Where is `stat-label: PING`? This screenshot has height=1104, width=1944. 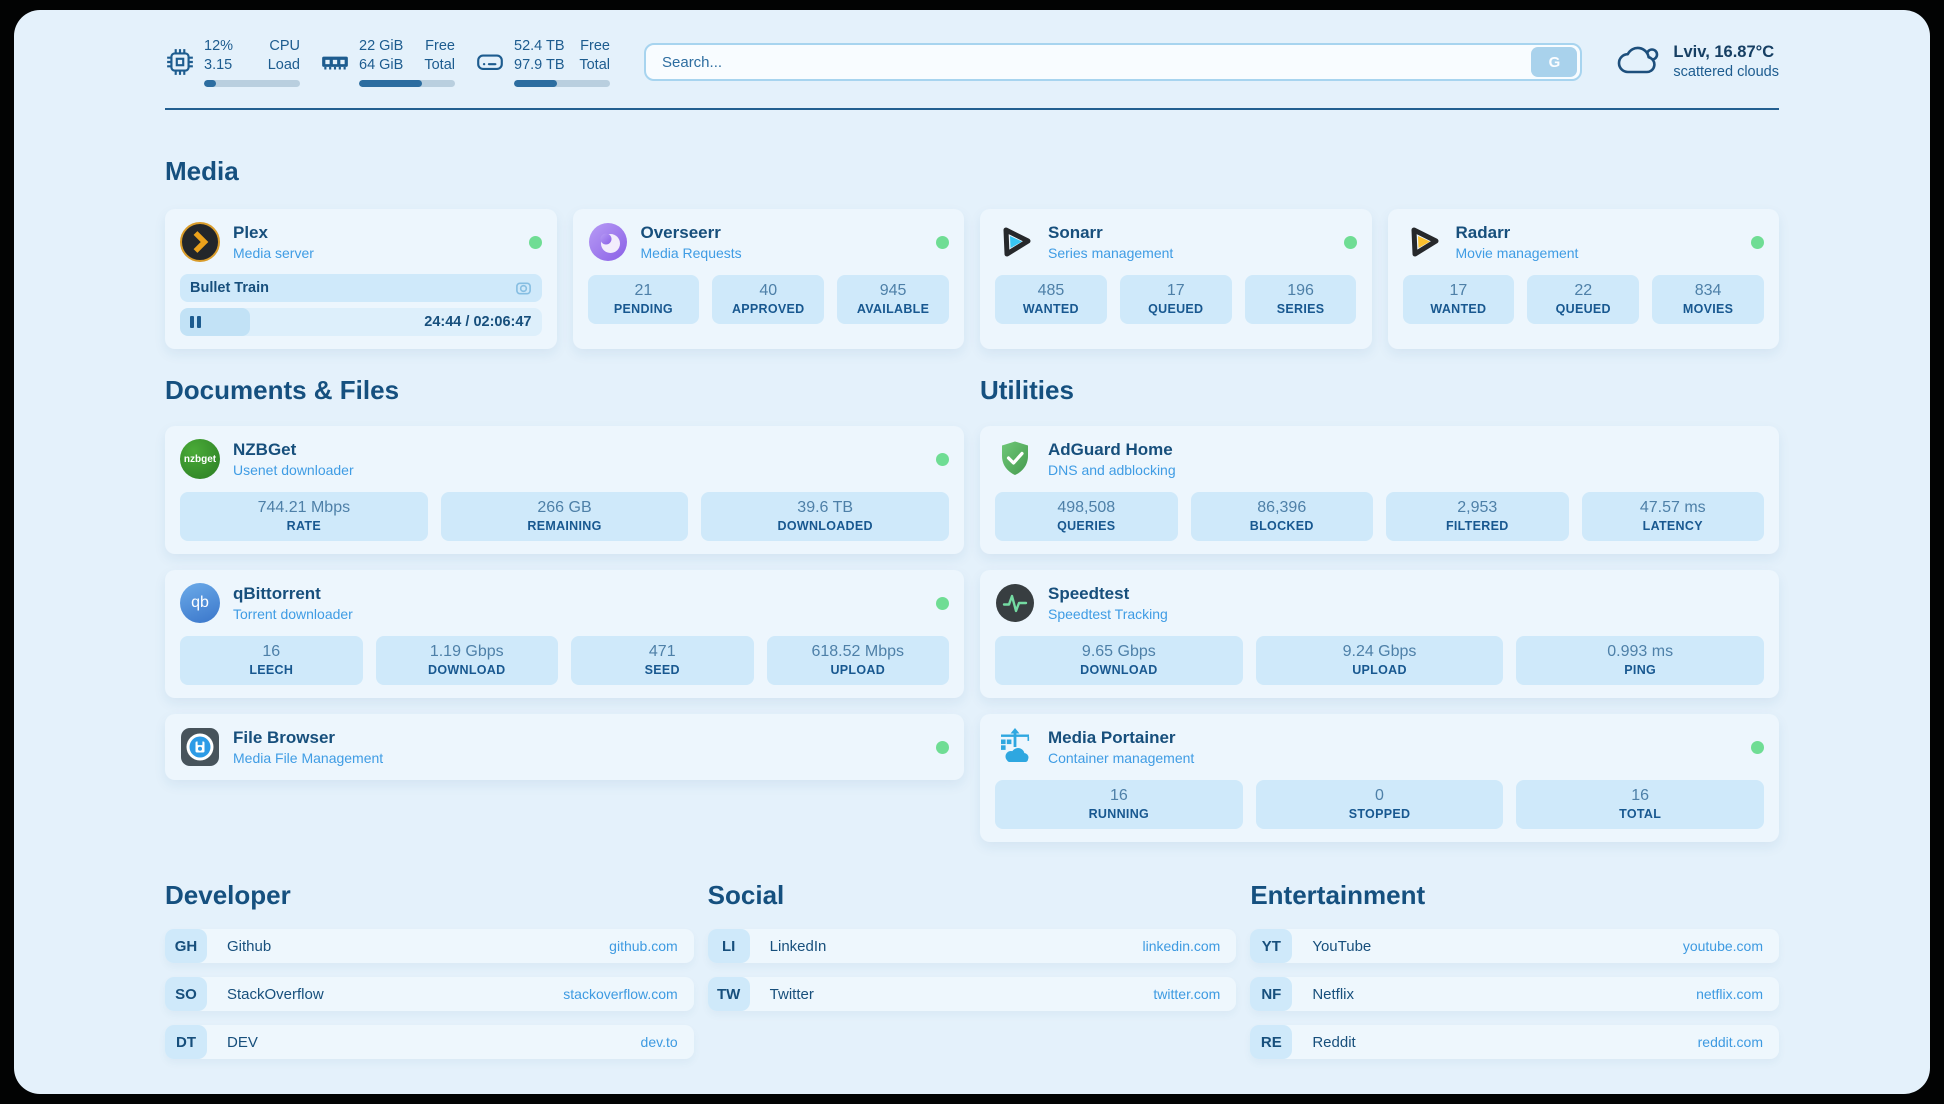 stat-label: PING is located at coordinates (1640, 670).